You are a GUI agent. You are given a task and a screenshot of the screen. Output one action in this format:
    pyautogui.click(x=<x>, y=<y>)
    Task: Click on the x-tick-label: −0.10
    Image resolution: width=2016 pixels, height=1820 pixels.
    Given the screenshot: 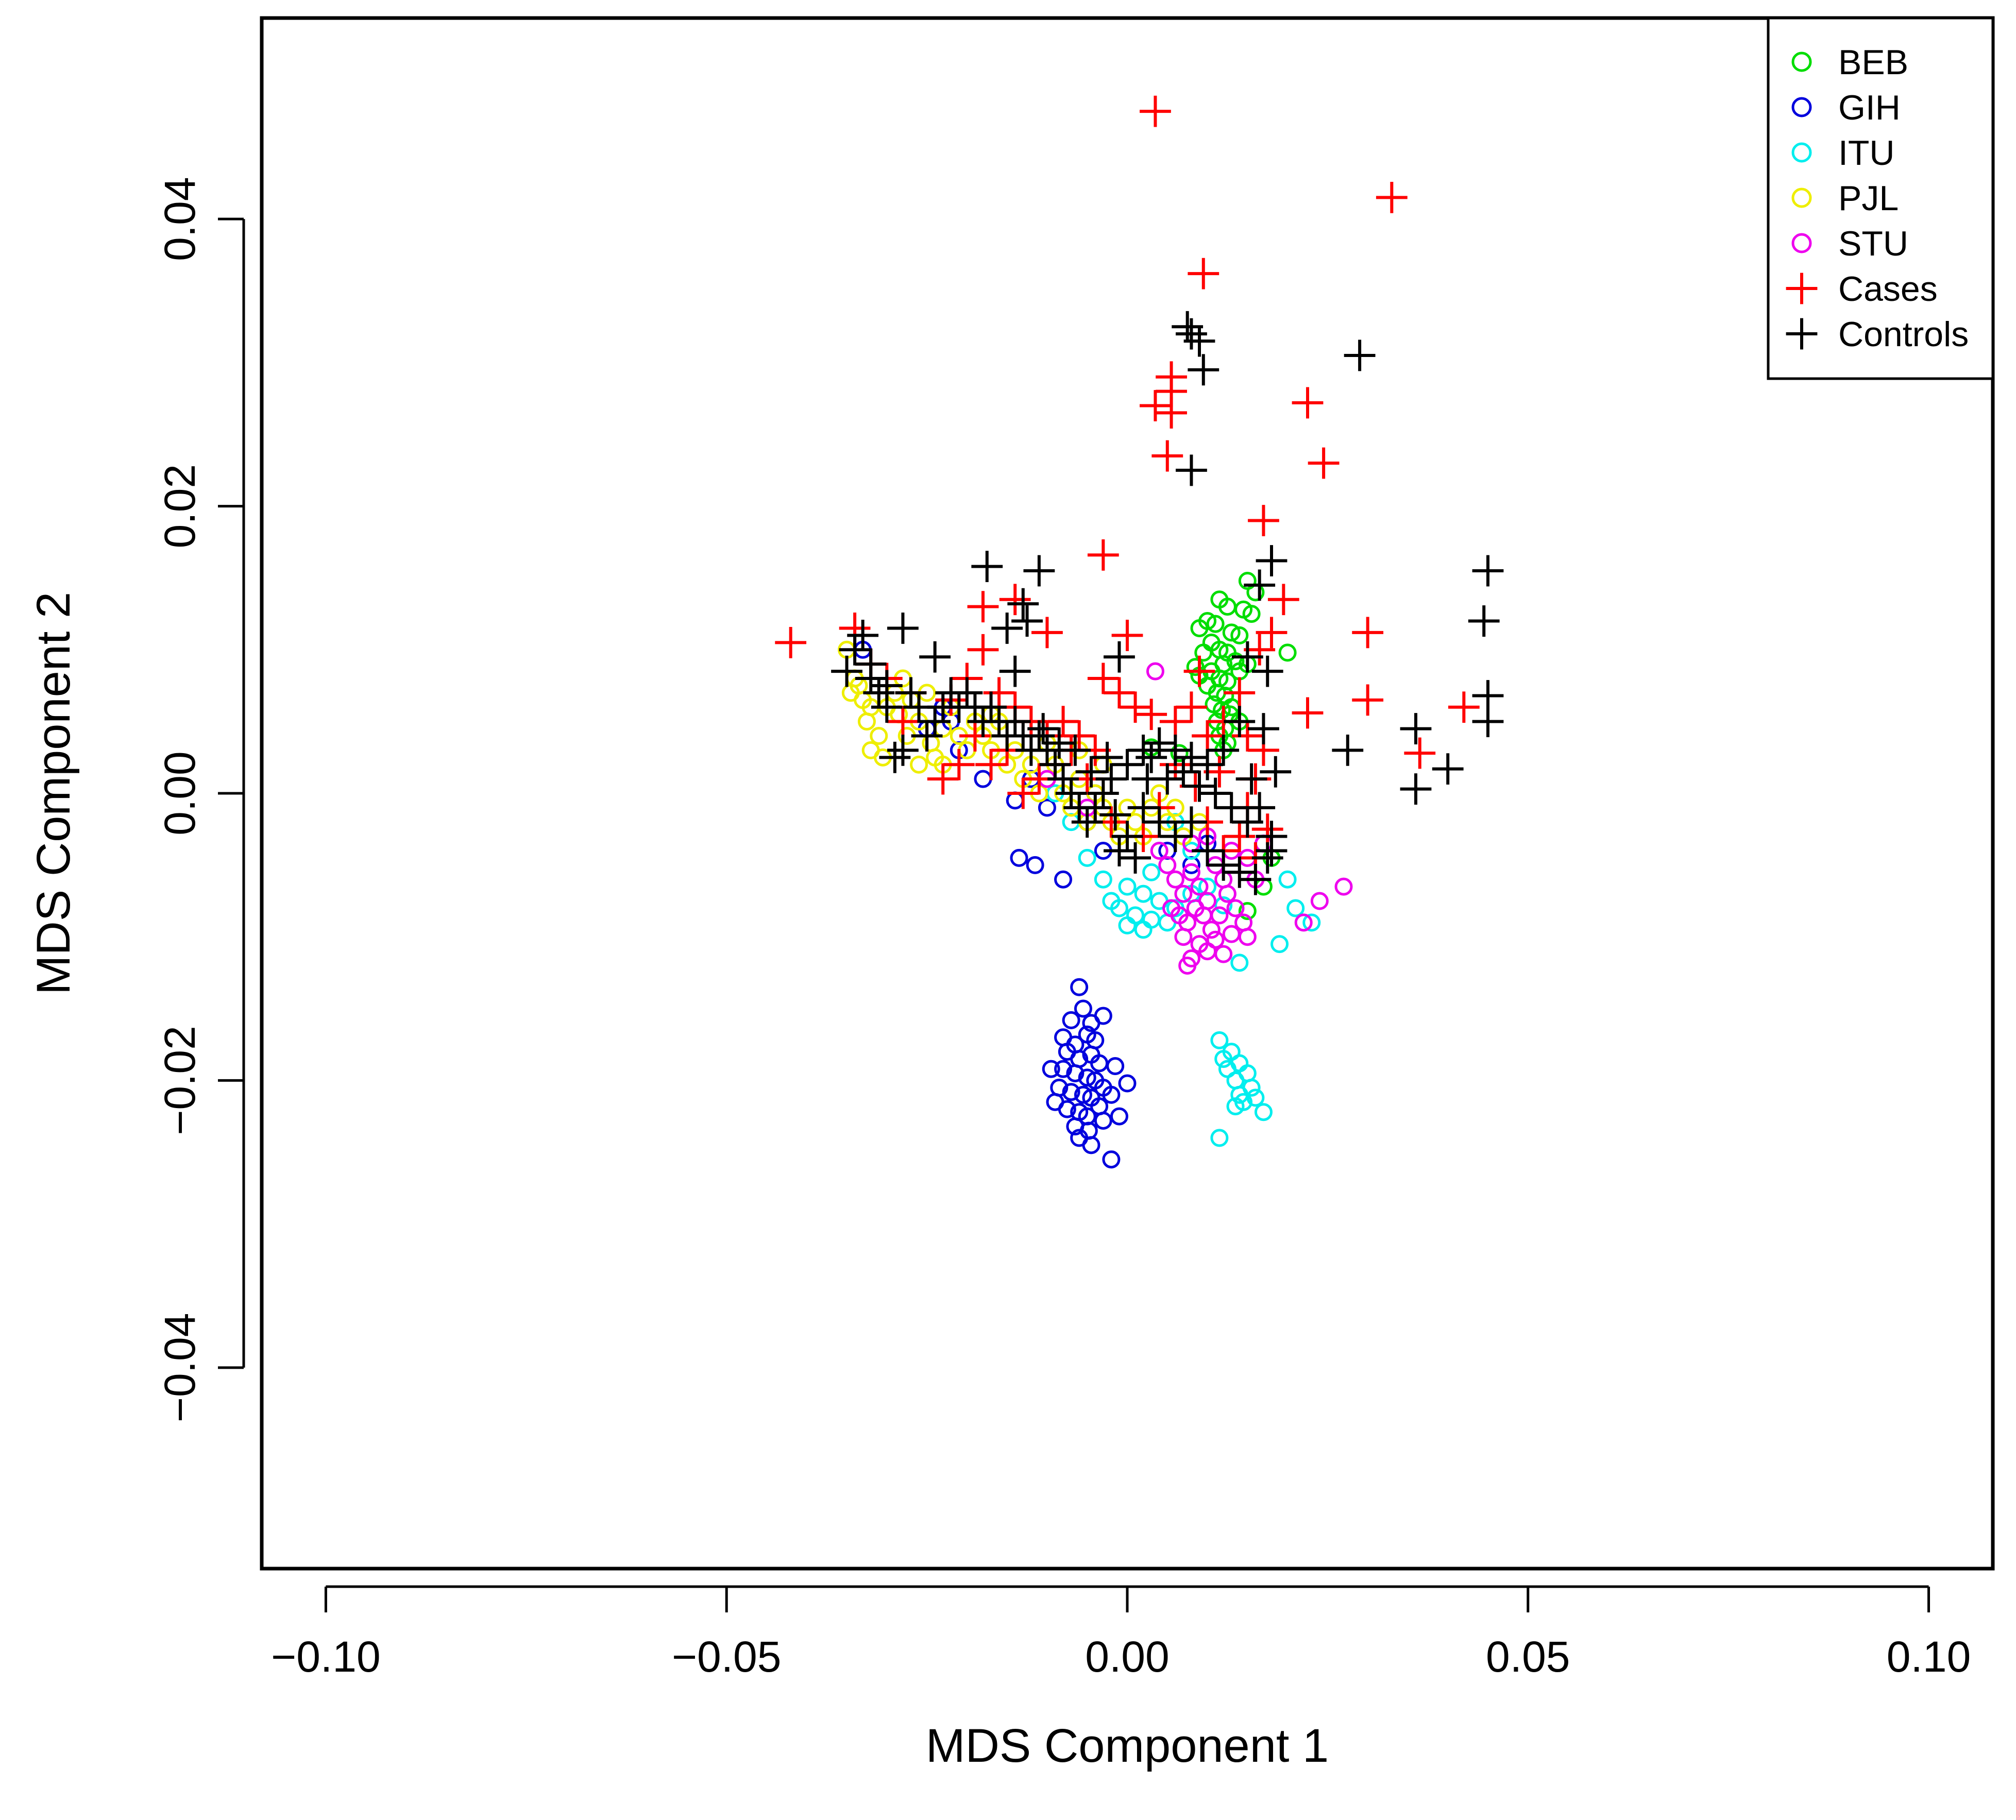 What is the action you would take?
    pyautogui.click(x=326, y=1657)
    